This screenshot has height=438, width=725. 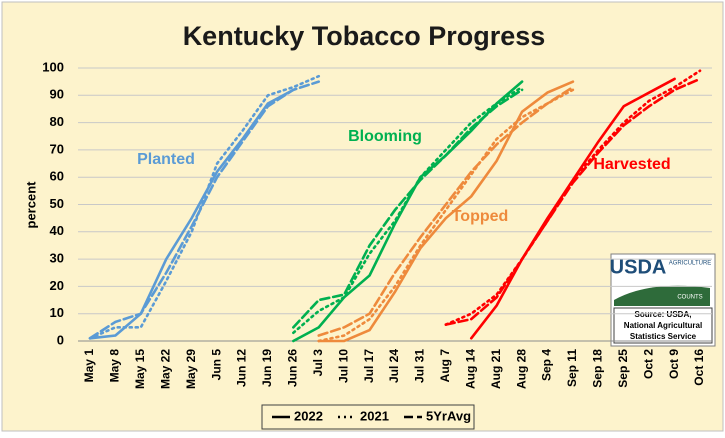 I want to click on x-tick-label: Oct 16, so click(x=699, y=367).